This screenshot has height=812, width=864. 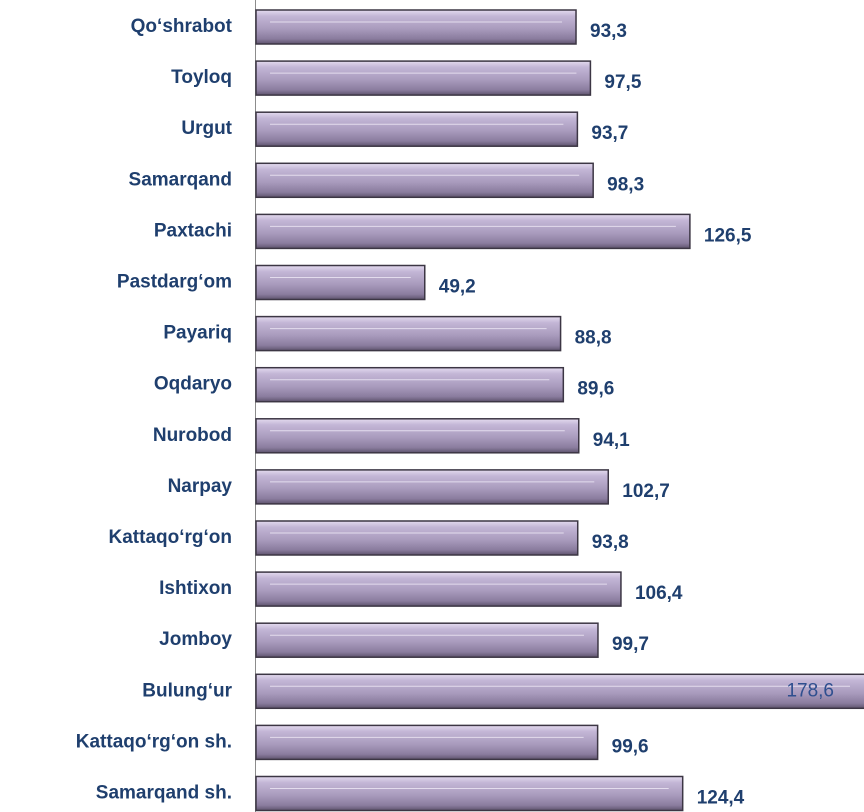 What do you see at coordinates (593, 338) in the screenshot?
I see `value-label: 88,8` at bounding box center [593, 338].